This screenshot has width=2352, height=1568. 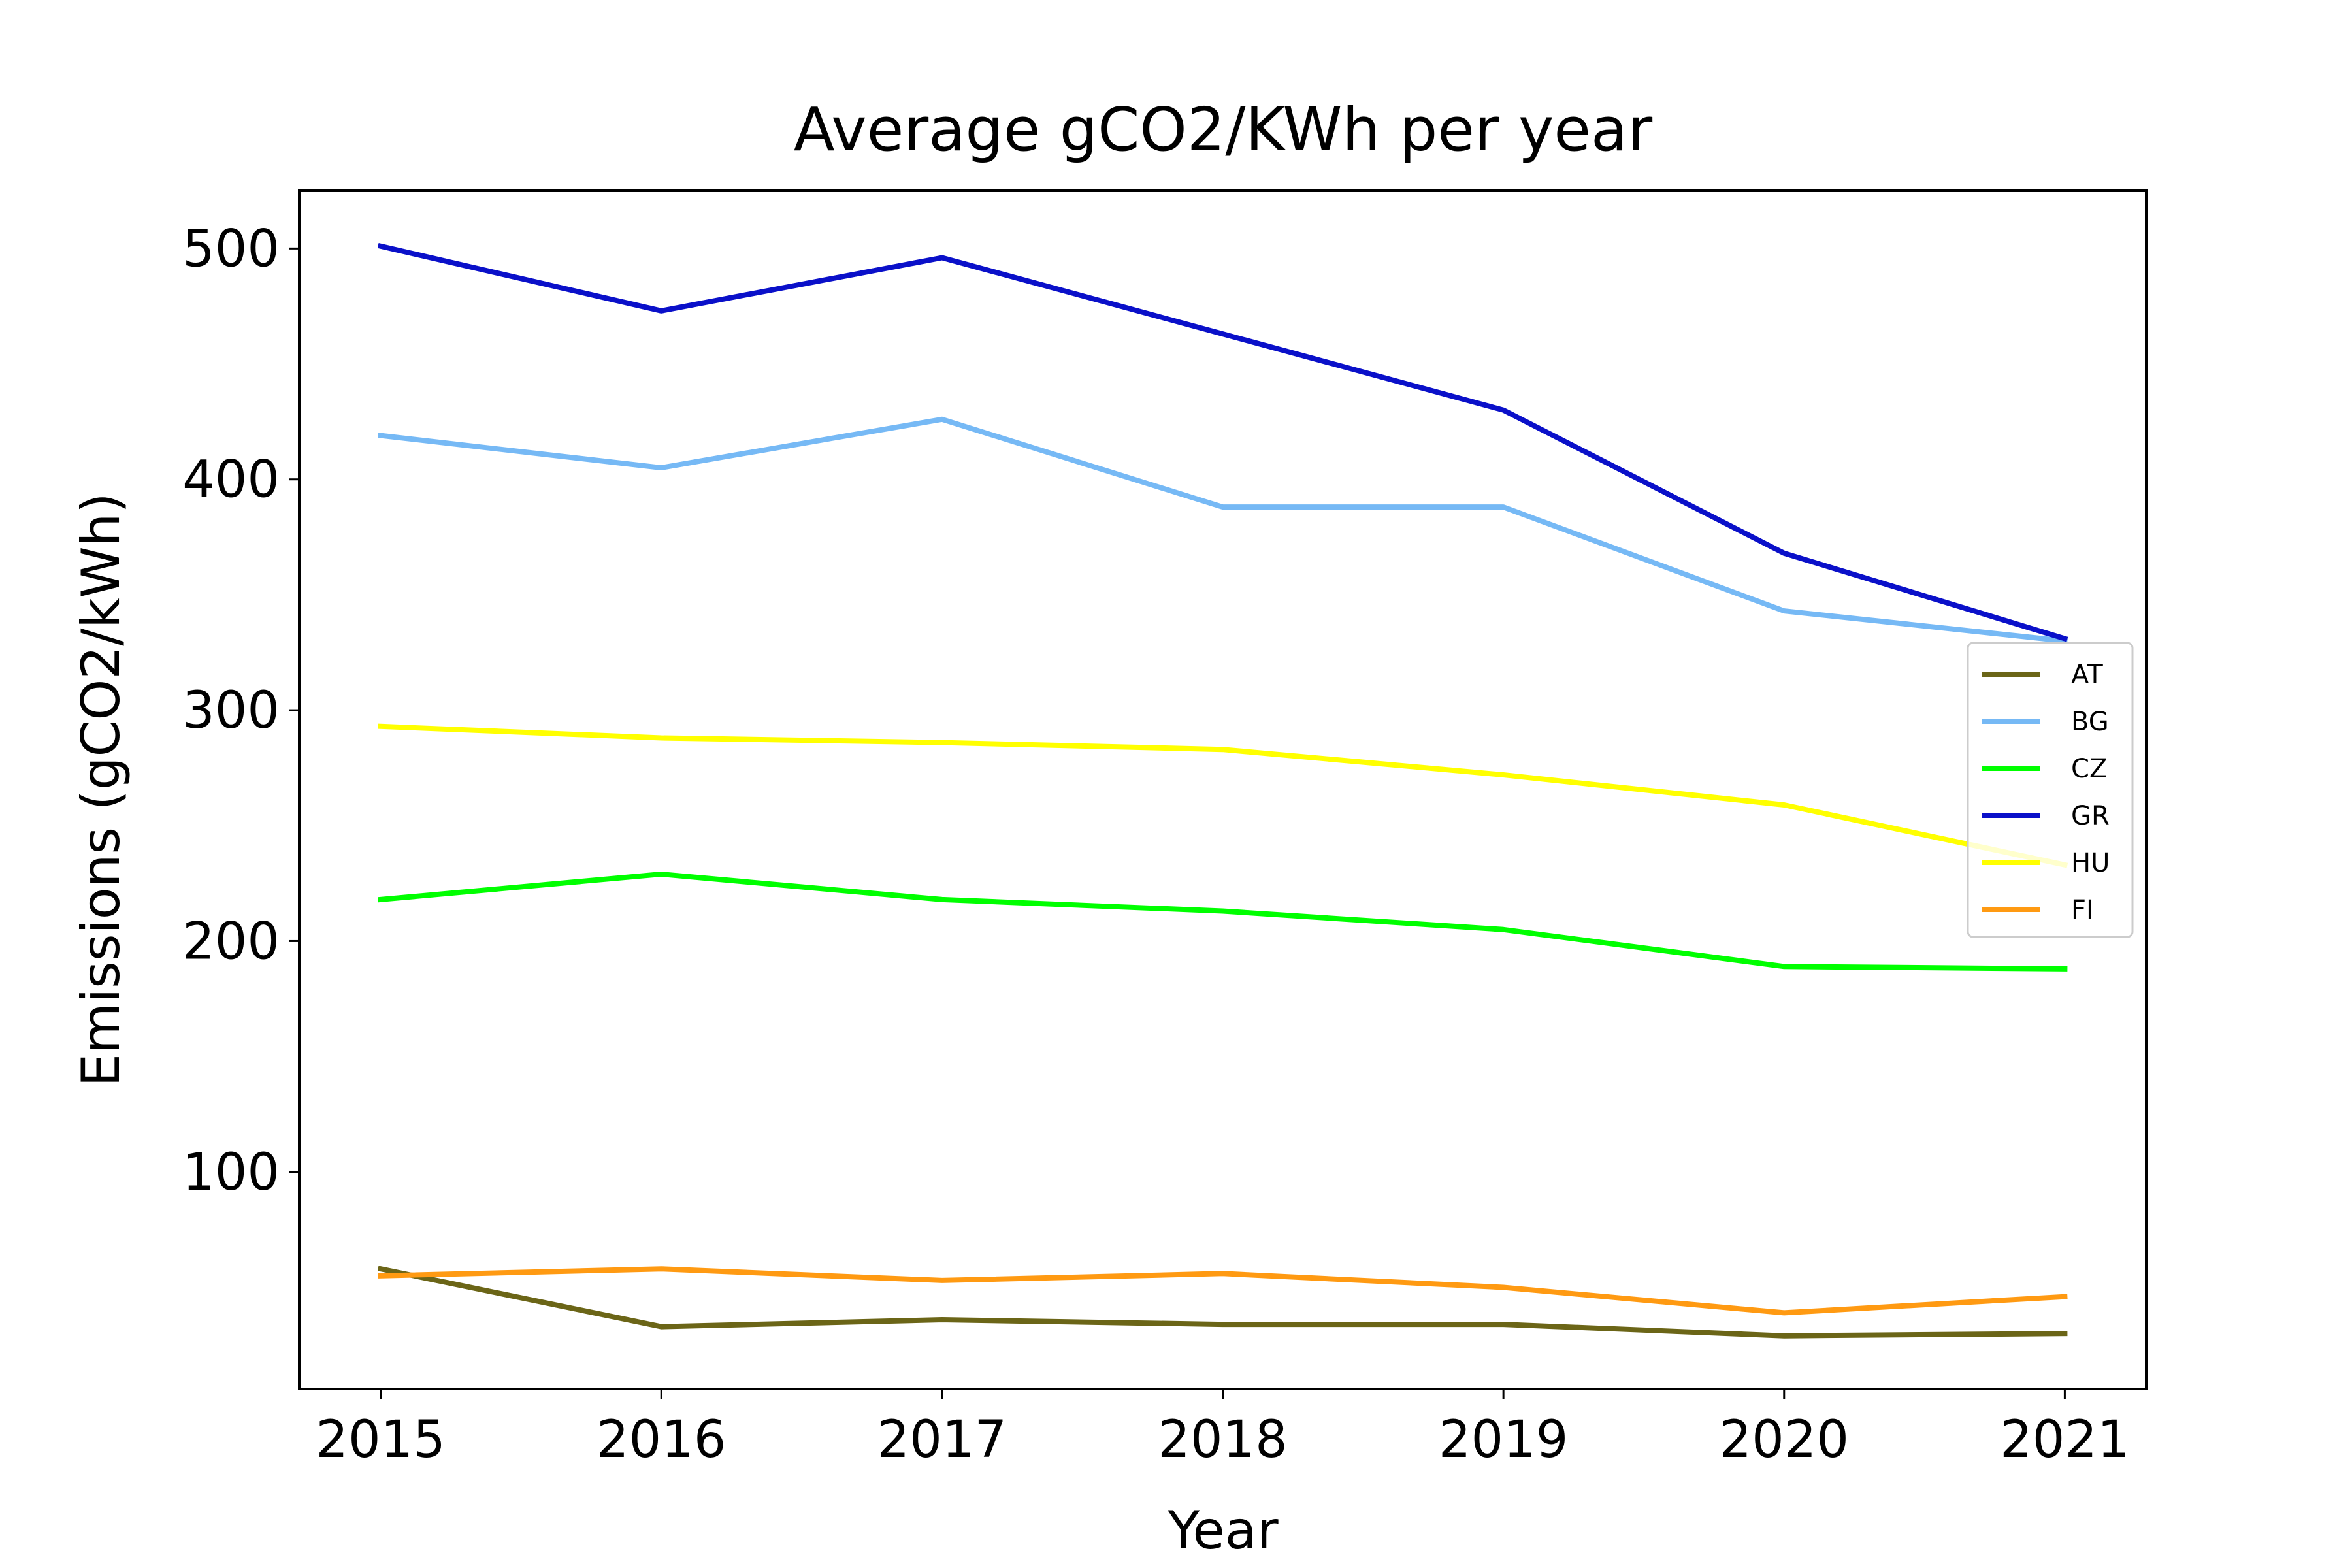 I want to click on series-line-at, so click(x=1222, y=1302).